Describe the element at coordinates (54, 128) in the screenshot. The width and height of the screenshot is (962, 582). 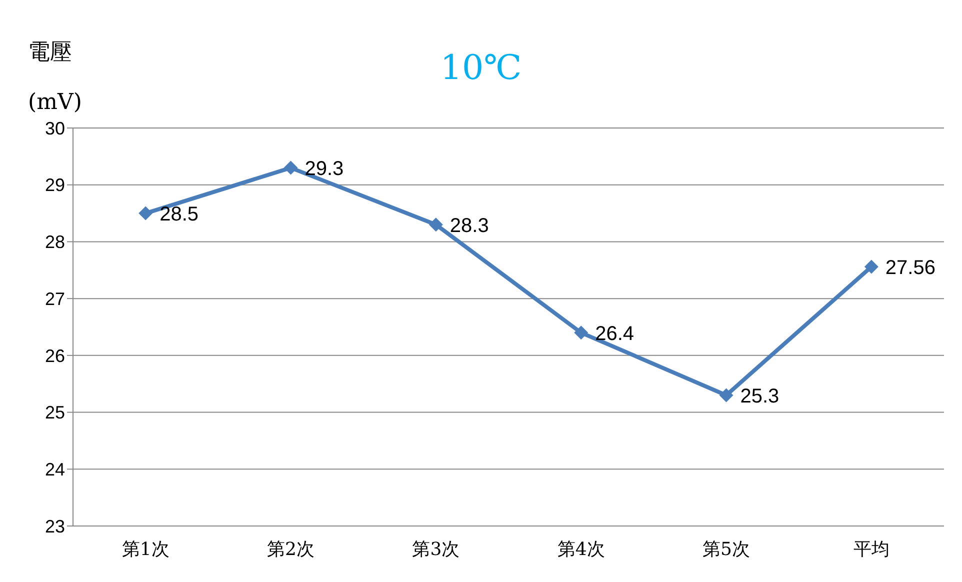
I see `y-tick-label: 30` at that location.